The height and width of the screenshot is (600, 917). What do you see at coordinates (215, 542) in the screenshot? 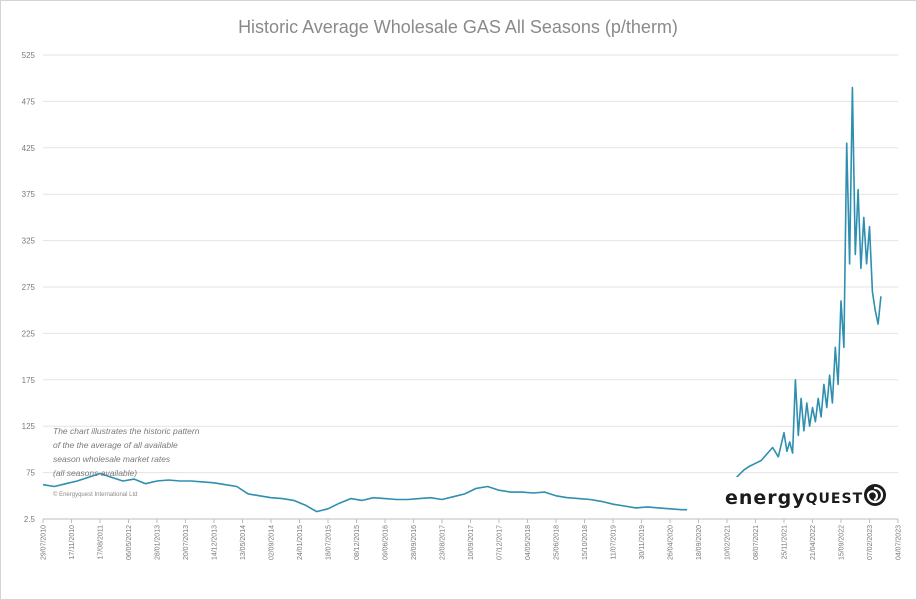
I see `x-tick-label: 14/12/2013` at bounding box center [215, 542].